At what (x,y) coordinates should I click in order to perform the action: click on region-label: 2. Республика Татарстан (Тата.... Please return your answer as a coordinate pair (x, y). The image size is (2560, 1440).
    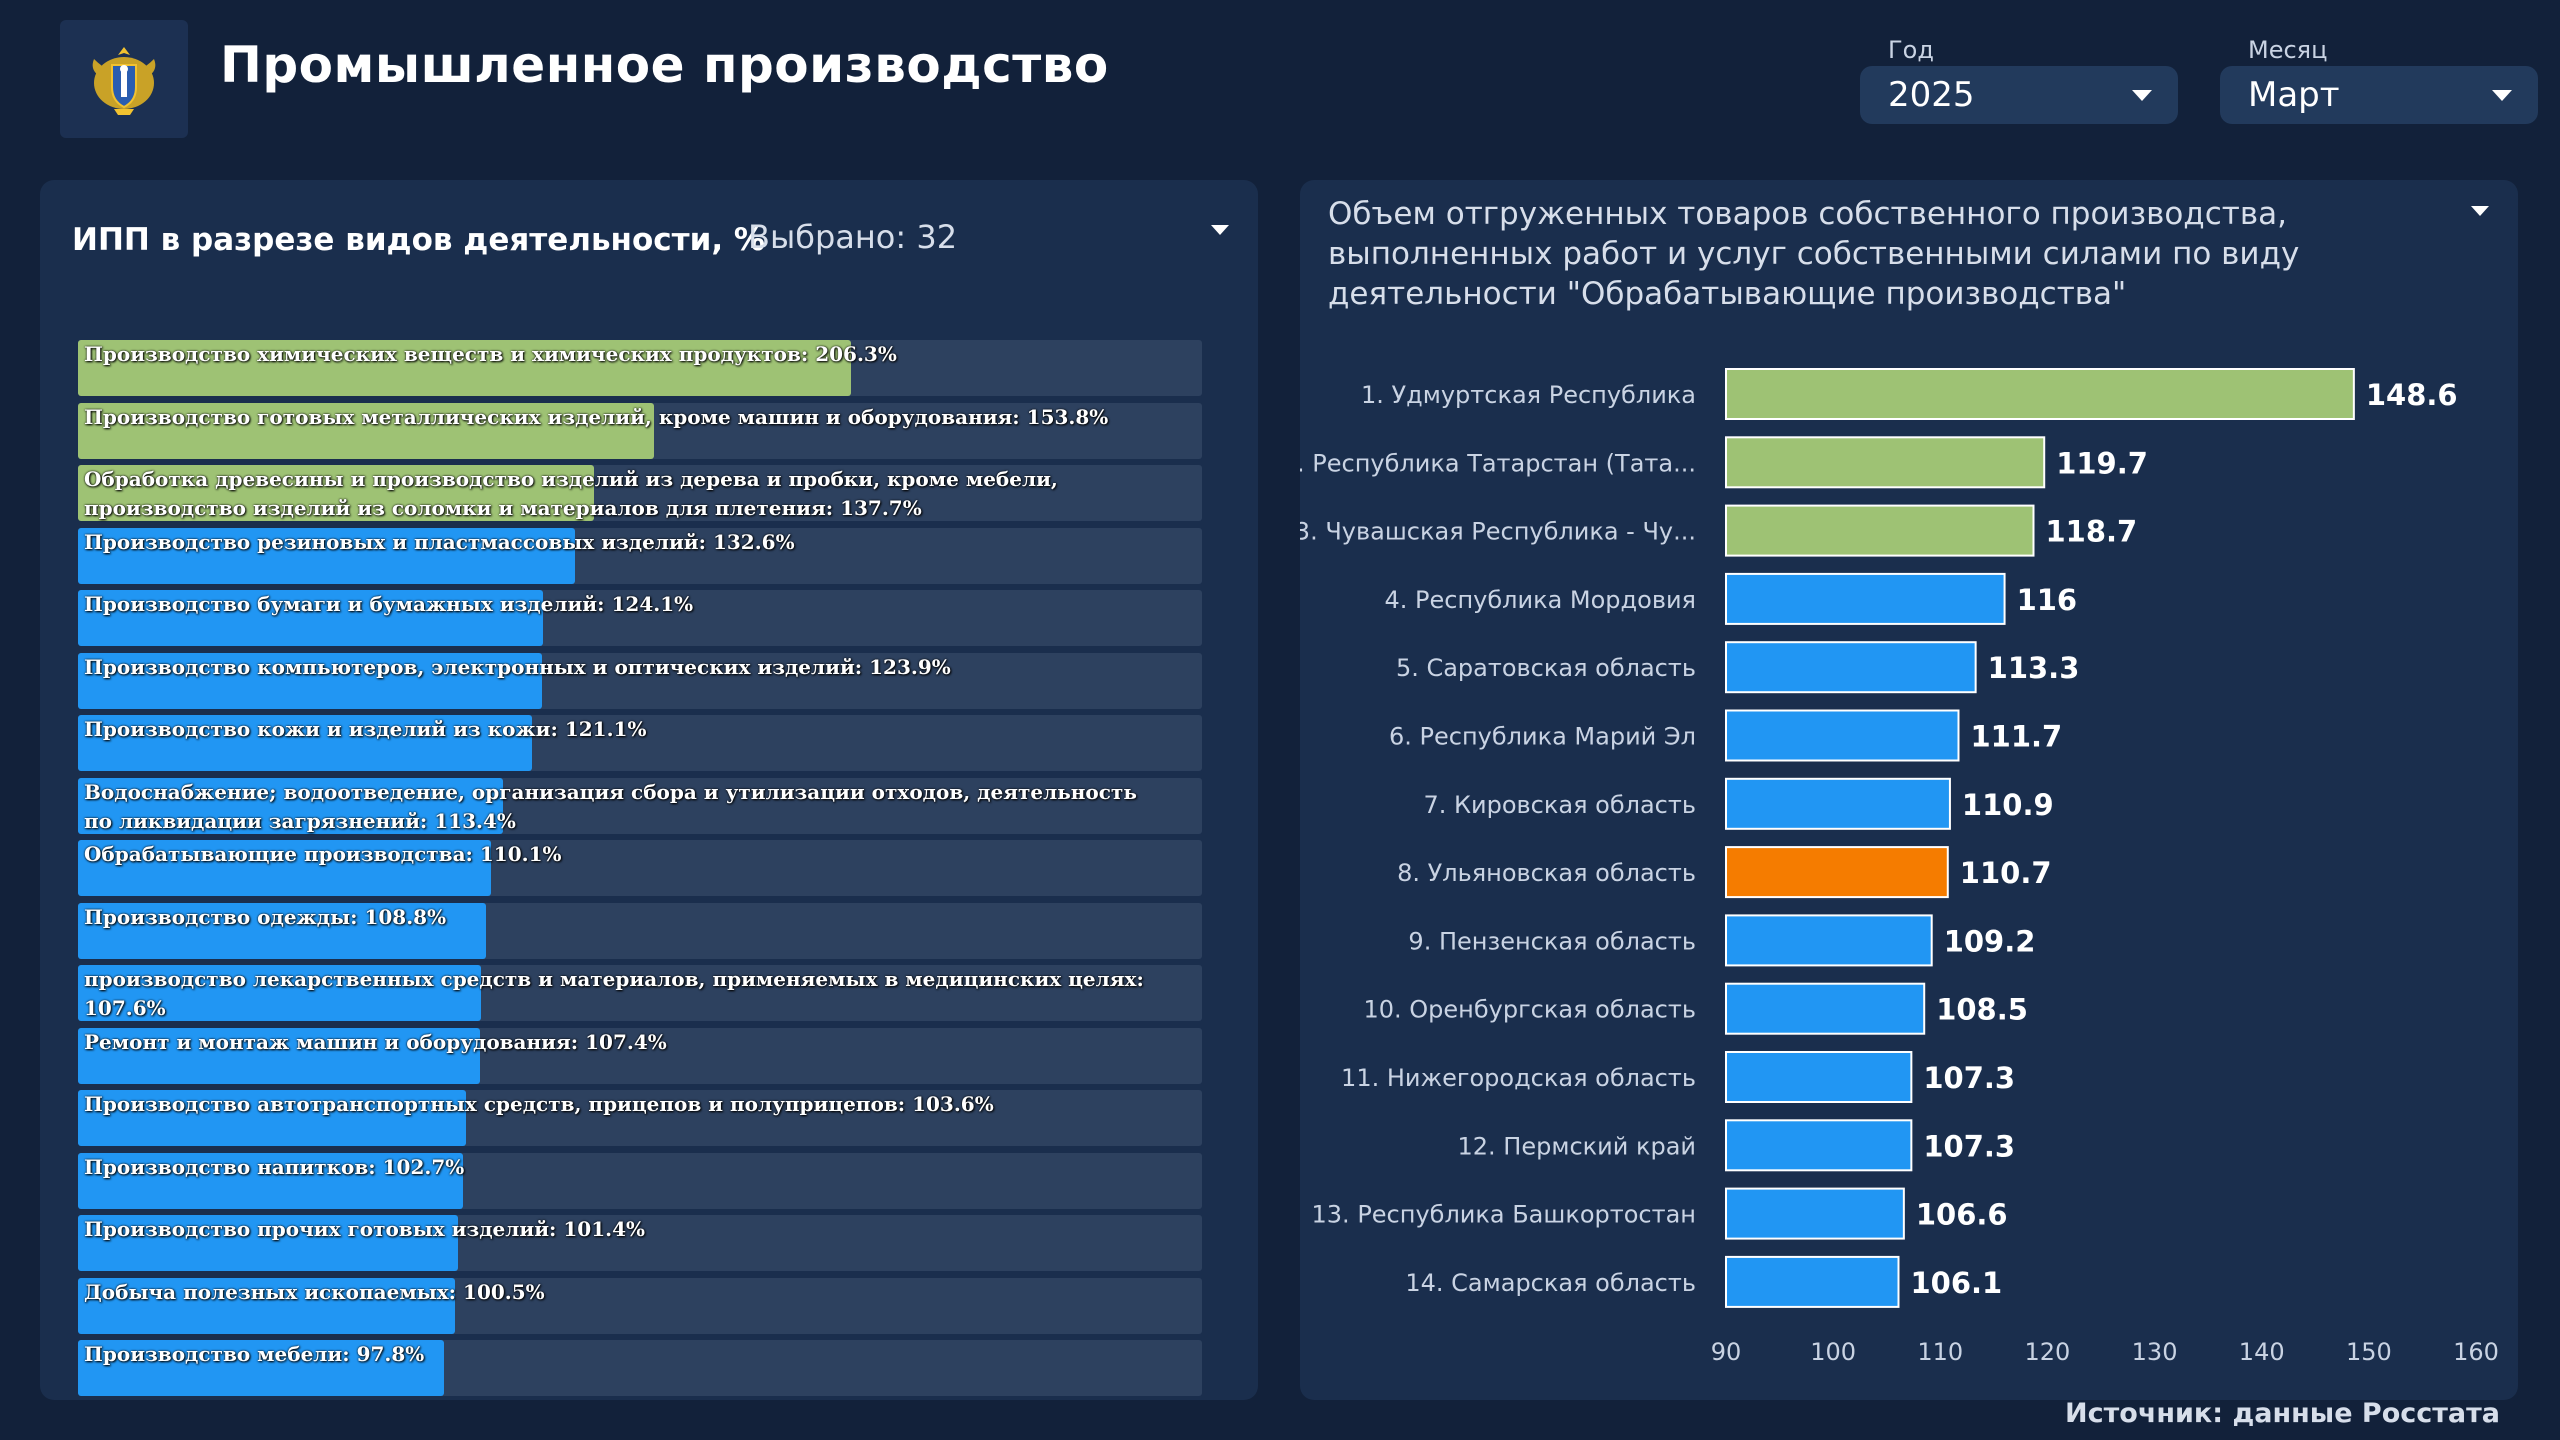
    Looking at the image, I should click on (1498, 463).